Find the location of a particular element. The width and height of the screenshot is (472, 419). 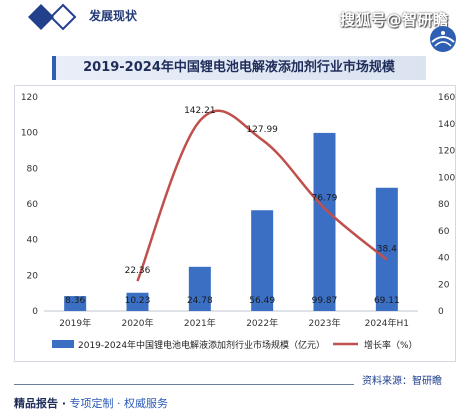

x-tick-label: 2020年 is located at coordinates (138, 323).